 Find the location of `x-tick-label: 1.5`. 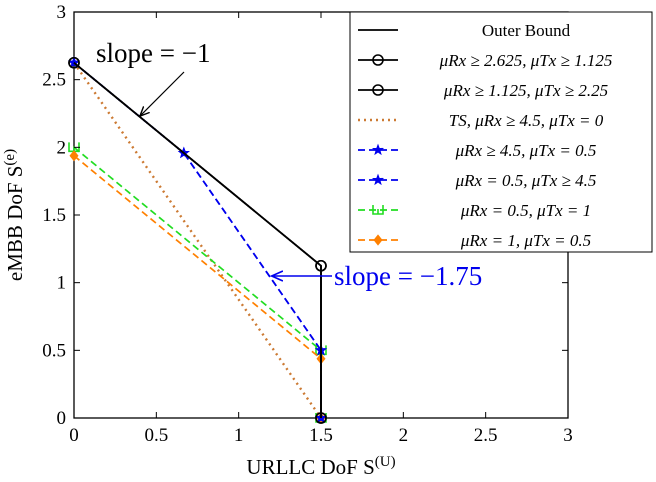

x-tick-label: 1.5 is located at coordinates (321, 435).